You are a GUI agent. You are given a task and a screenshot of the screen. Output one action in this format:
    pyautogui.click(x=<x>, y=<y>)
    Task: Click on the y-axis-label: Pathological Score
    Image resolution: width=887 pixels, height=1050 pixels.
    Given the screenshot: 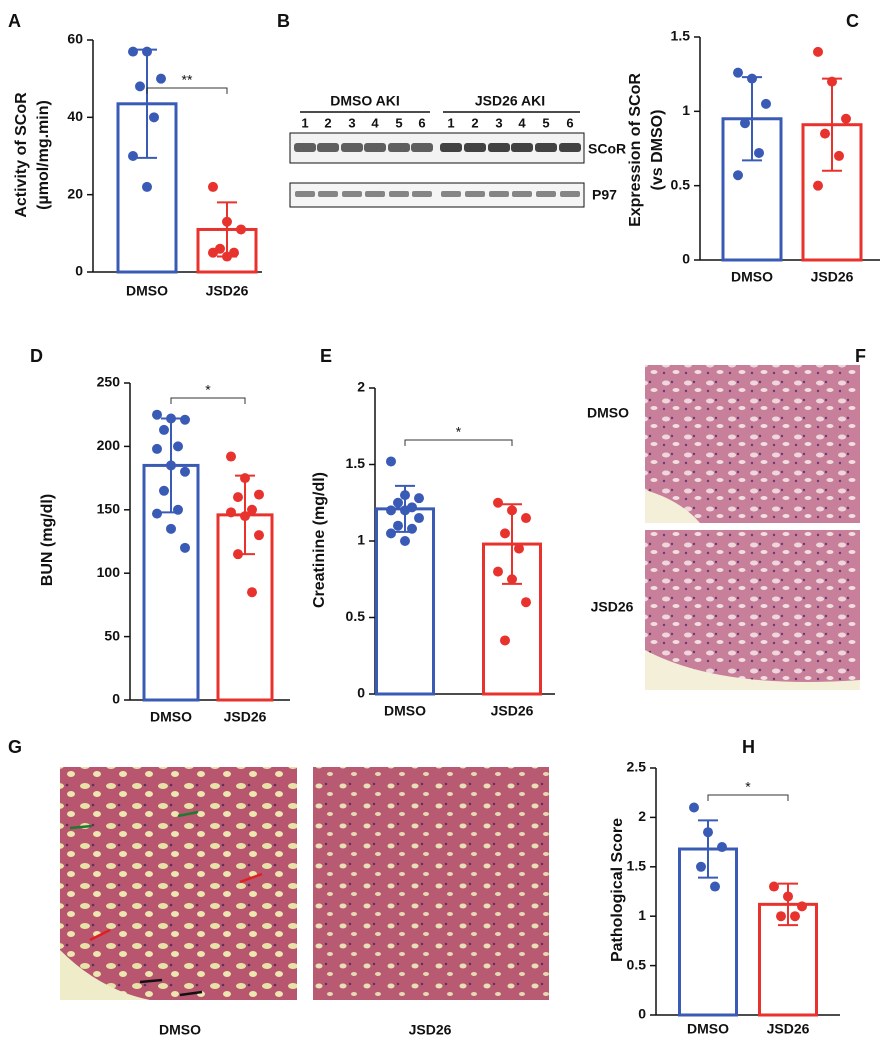 What is the action you would take?
    pyautogui.click(x=617, y=890)
    